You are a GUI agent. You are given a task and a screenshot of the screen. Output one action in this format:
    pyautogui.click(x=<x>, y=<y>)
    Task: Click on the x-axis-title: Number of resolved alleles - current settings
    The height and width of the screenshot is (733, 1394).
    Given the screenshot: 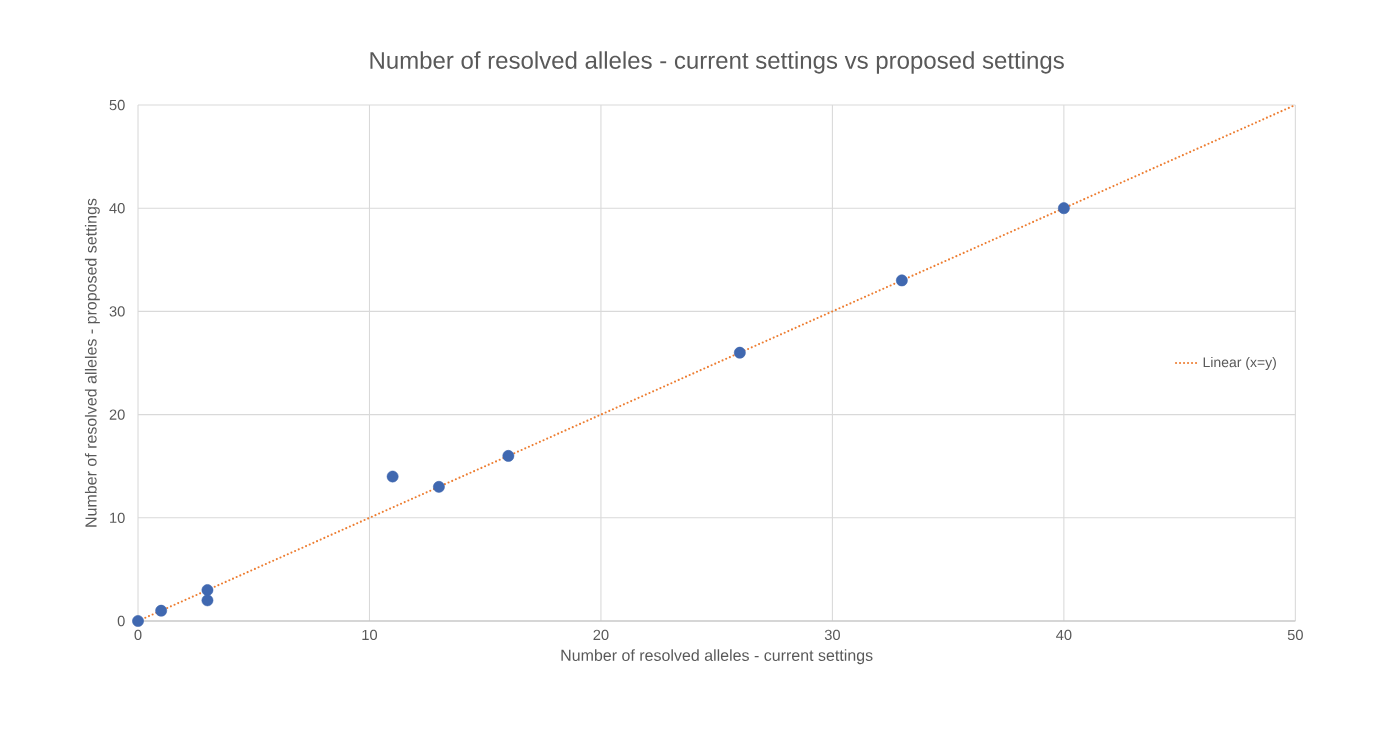 What is the action you would take?
    pyautogui.click(x=717, y=657)
    